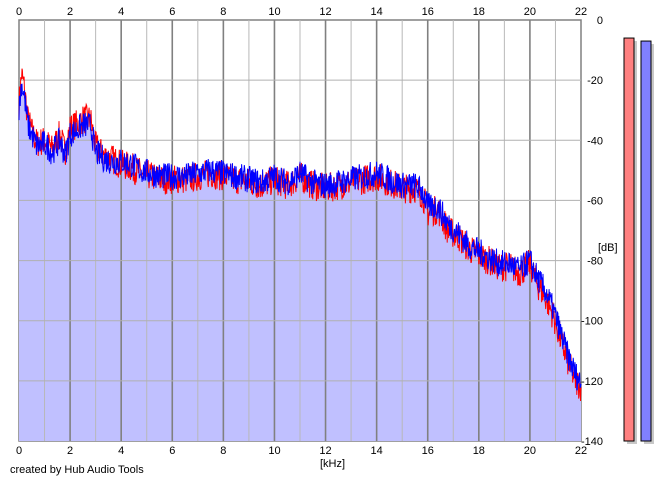  Describe the element at coordinates (223, 451) in the screenshot. I see `x-tick-label-bottom: 8` at that location.